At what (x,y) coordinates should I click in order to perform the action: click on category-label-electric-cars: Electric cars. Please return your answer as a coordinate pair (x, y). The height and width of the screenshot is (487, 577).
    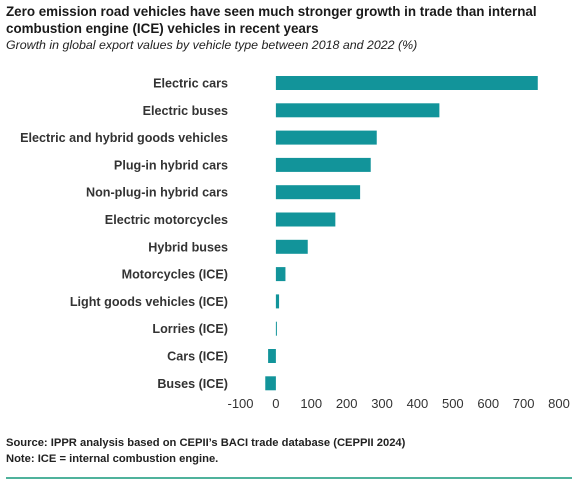
    Looking at the image, I should click on (190, 84).